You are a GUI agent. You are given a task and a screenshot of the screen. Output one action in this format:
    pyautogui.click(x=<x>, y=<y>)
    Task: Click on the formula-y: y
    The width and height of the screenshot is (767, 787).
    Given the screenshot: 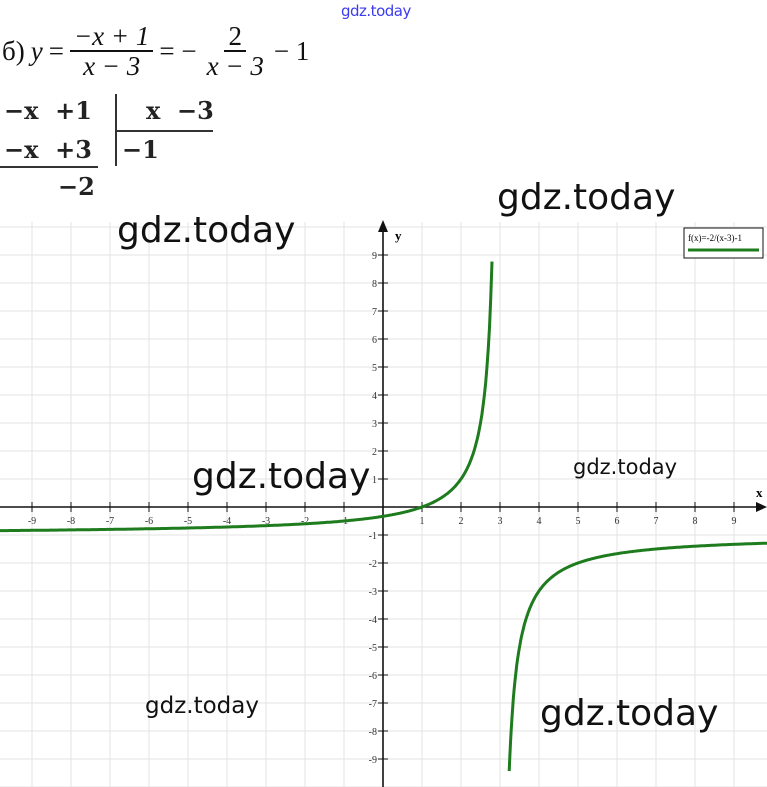 What is the action you would take?
    pyautogui.click(x=36, y=50)
    